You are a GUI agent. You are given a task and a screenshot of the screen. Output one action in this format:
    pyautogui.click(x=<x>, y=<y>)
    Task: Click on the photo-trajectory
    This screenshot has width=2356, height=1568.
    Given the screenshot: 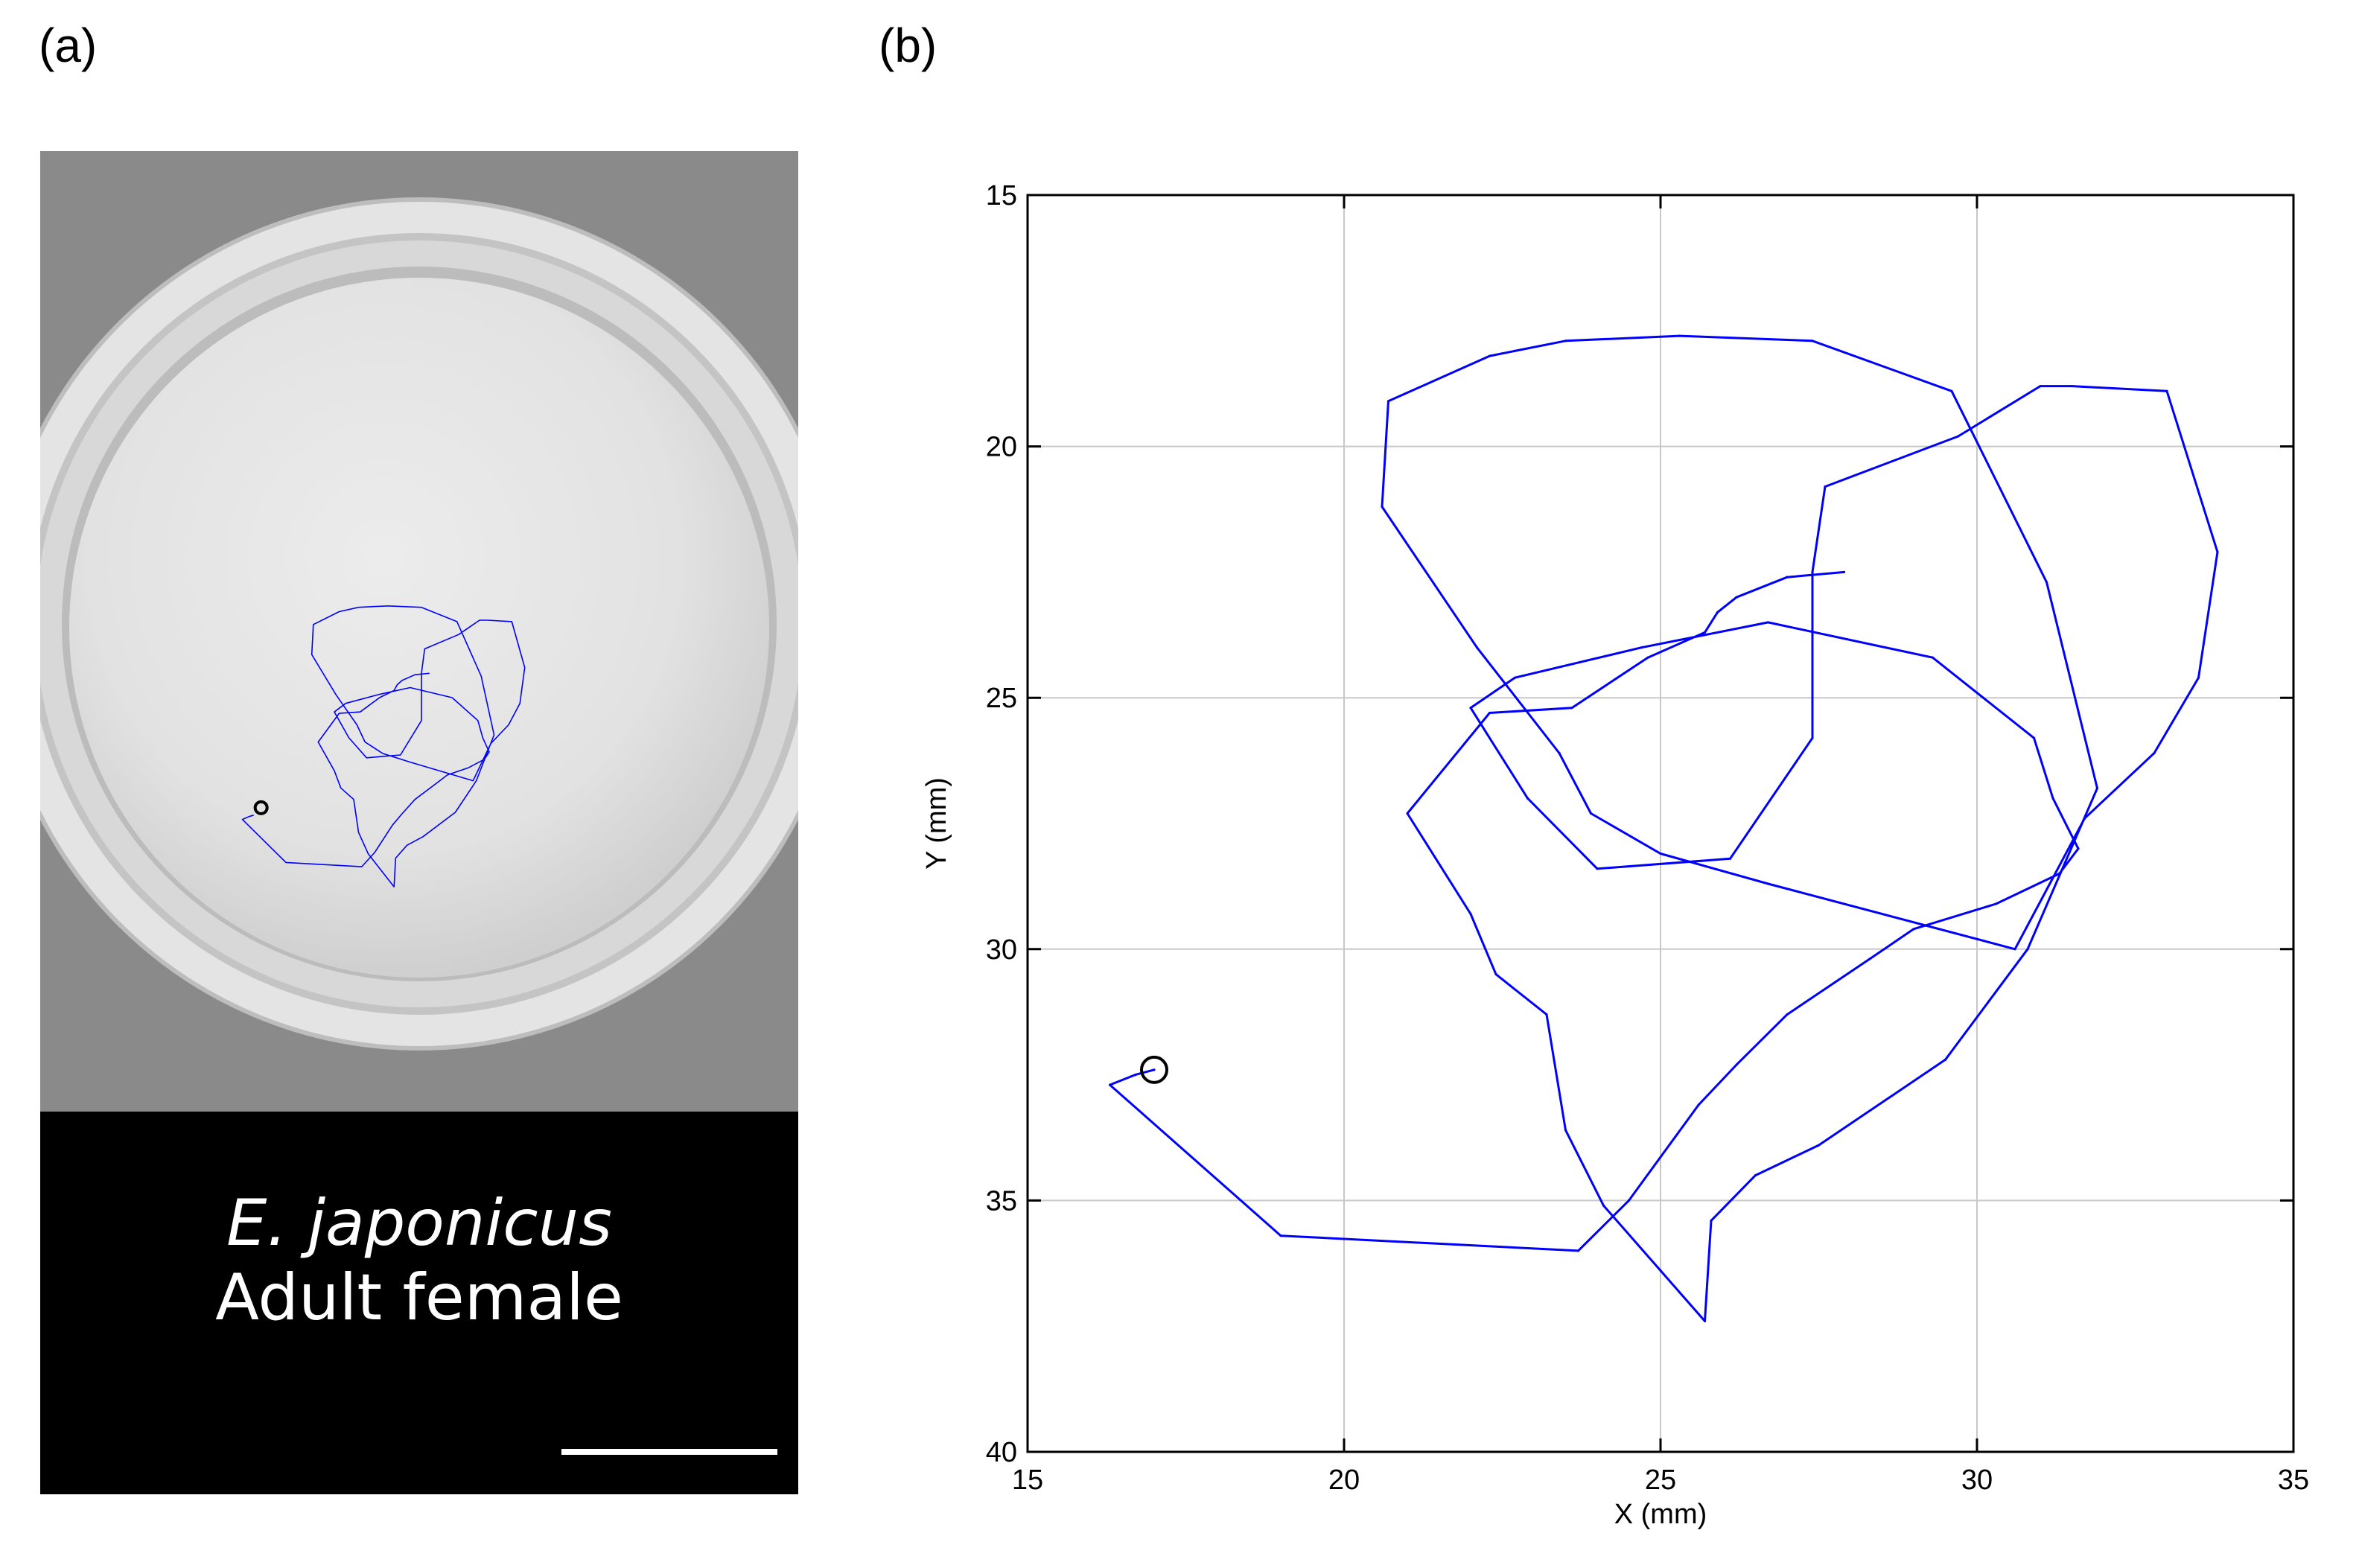 What is the action you would take?
    pyautogui.click(x=383, y=746)
    